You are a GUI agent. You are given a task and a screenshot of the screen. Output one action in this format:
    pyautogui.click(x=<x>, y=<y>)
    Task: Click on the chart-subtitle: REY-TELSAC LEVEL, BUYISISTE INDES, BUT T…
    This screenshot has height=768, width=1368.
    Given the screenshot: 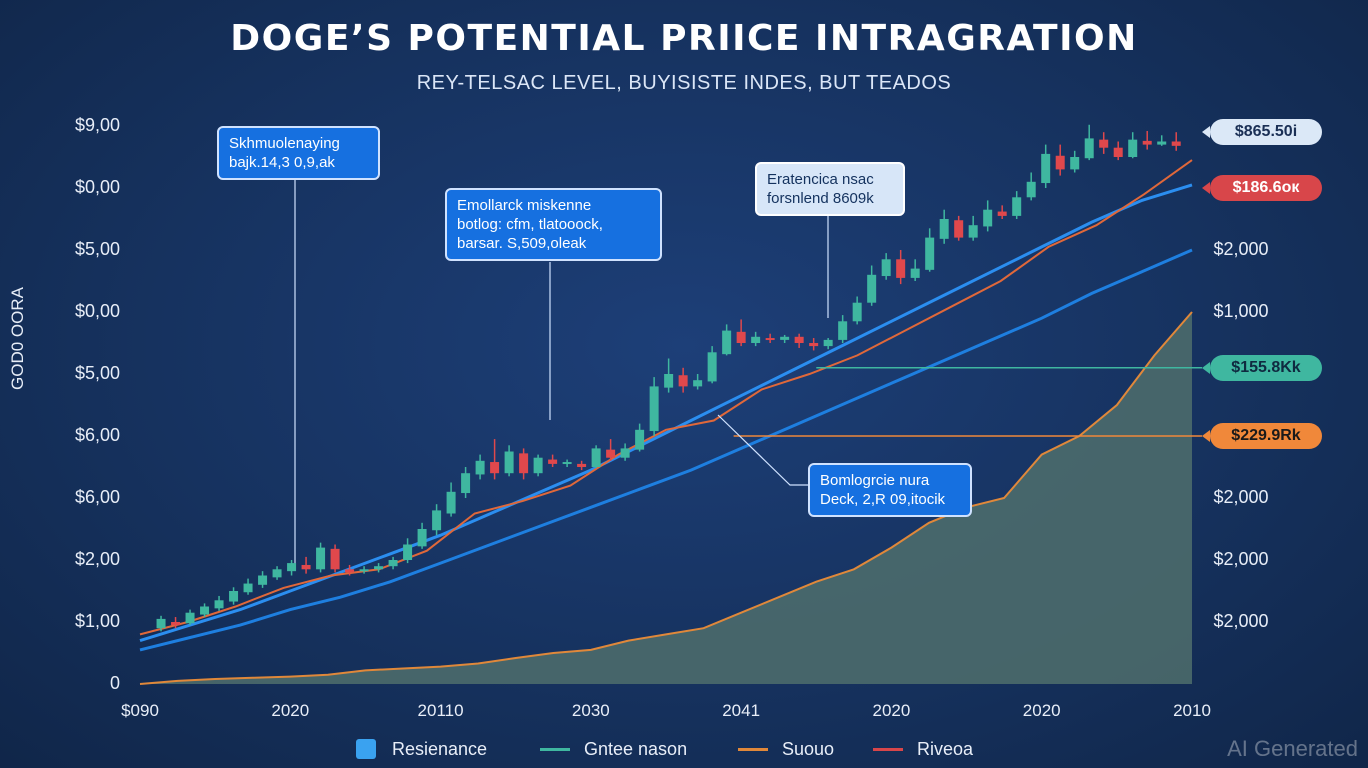 What is the action you would take?
    pyautogui.click(x=684, y=83)
    